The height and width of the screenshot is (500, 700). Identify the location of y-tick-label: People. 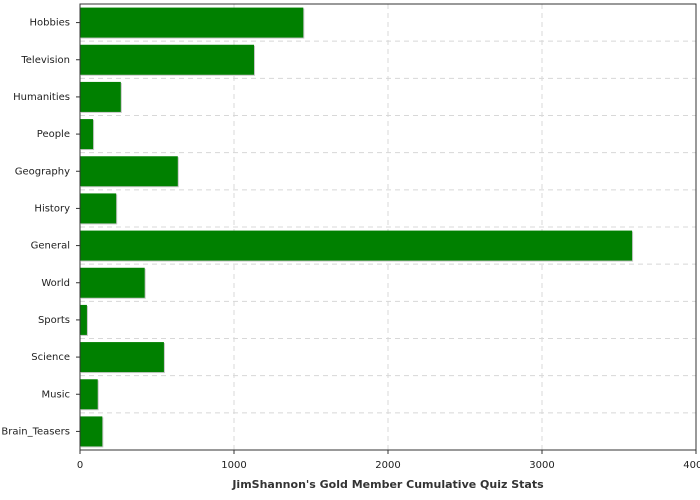
(53, 134).